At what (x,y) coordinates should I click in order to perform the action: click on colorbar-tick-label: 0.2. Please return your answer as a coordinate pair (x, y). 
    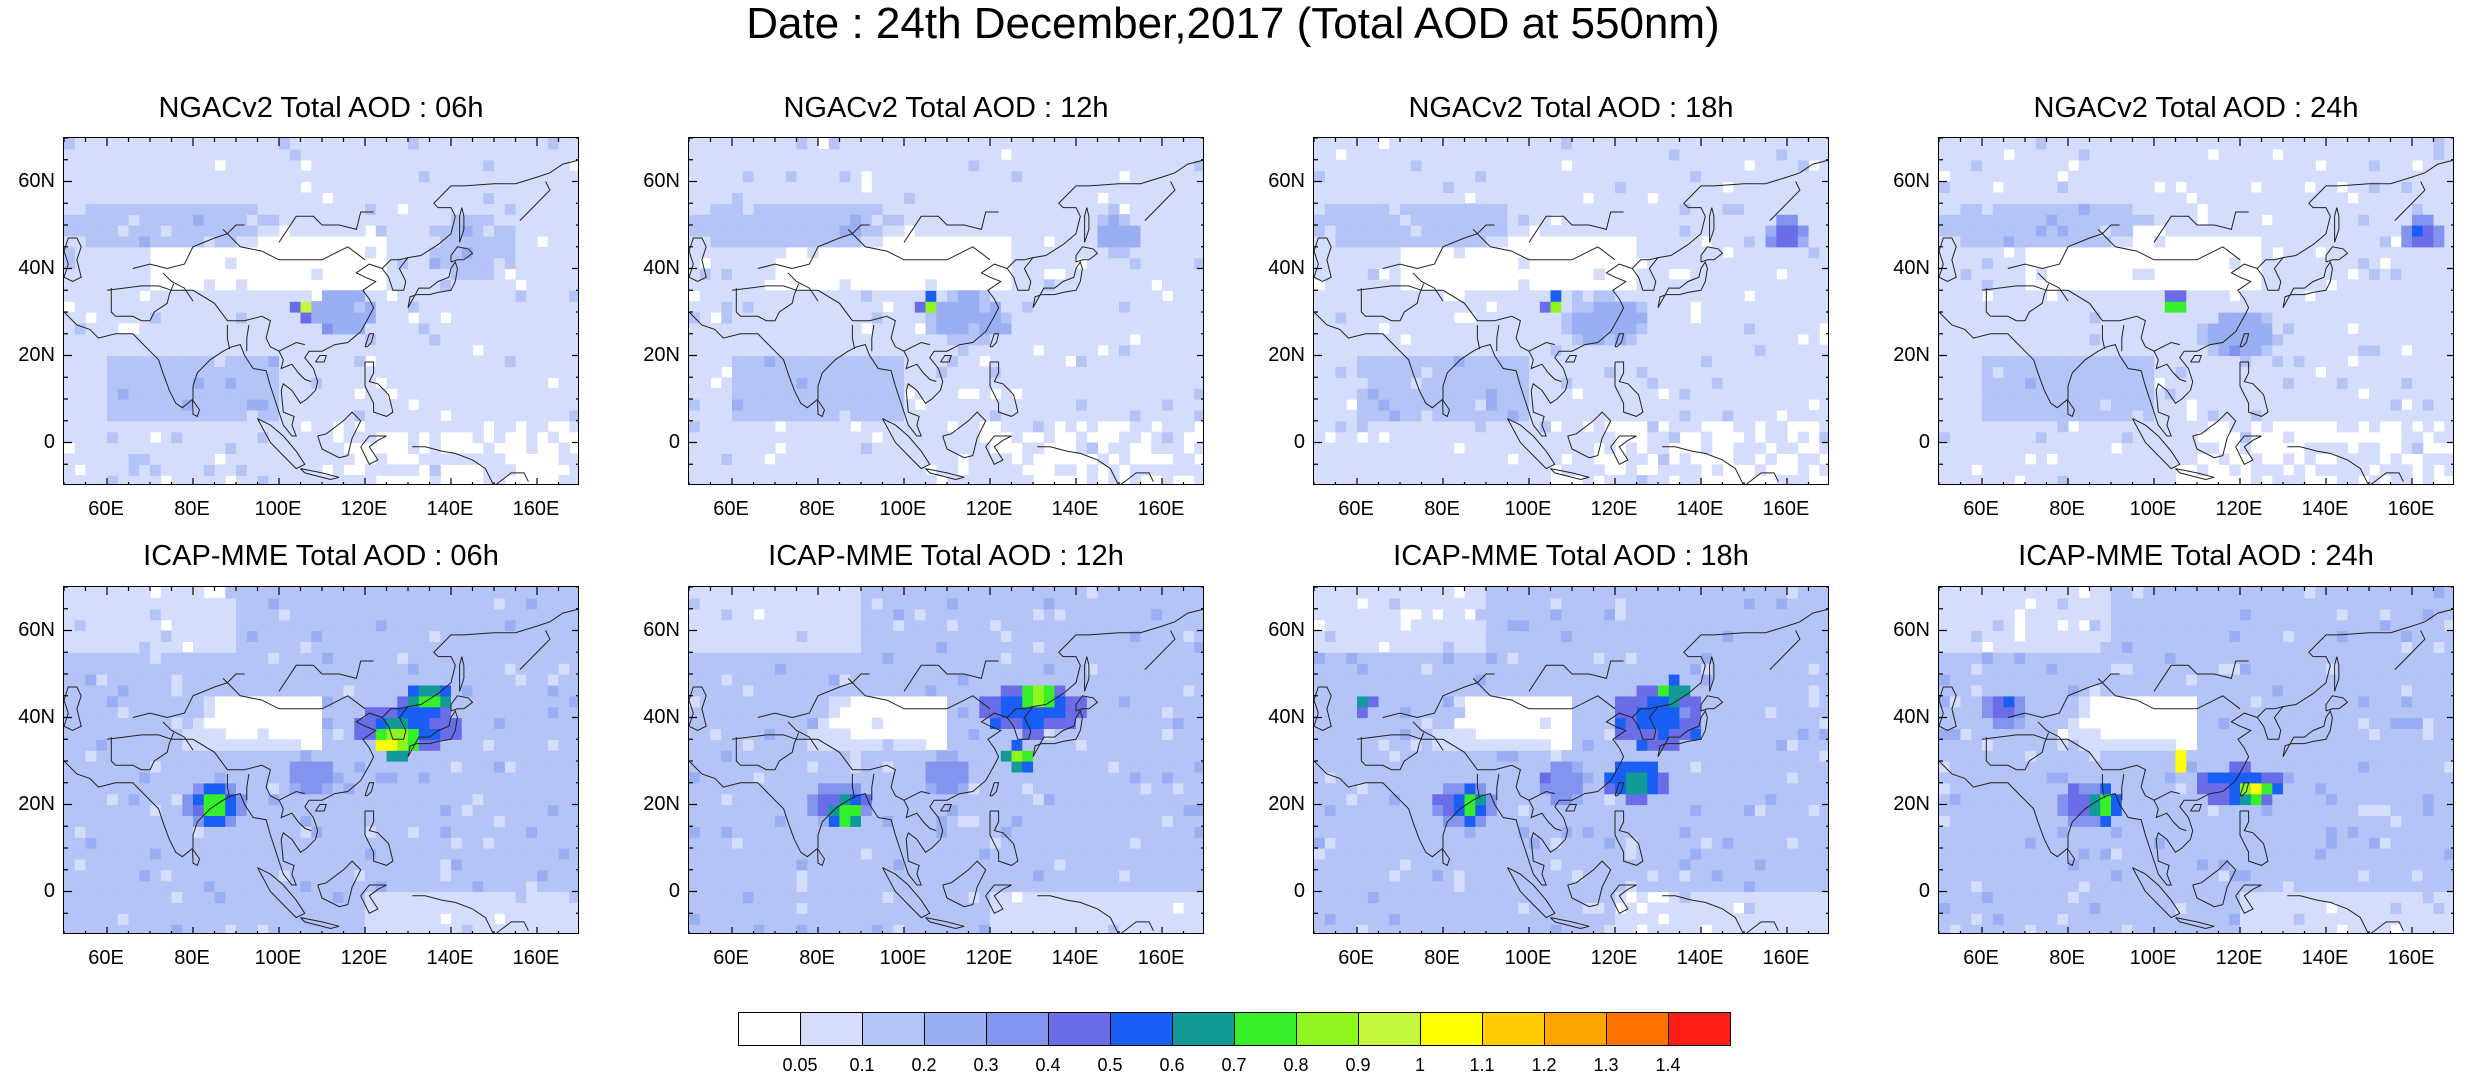
    Looking at the image, I should click on (924, 1065).